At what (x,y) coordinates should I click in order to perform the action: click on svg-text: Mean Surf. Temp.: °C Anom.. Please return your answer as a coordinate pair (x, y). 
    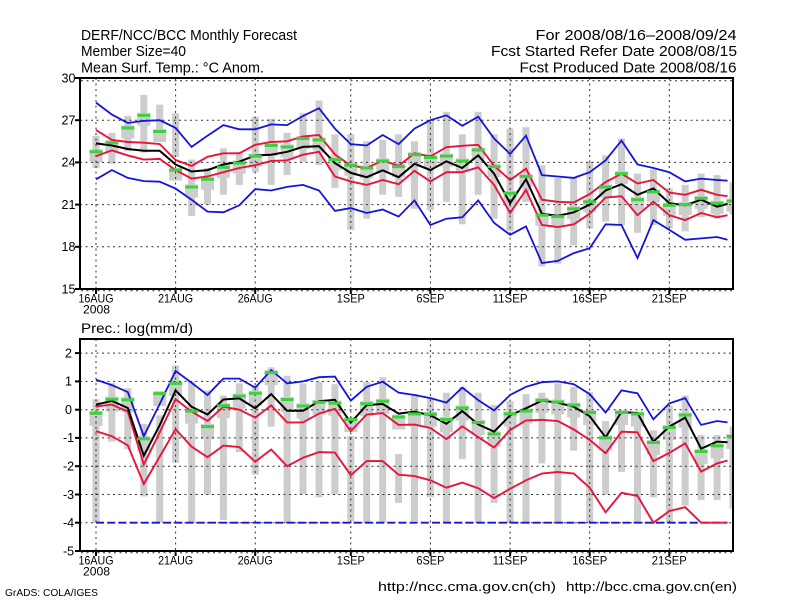
    Looking at the image, I should click on (172, 68).